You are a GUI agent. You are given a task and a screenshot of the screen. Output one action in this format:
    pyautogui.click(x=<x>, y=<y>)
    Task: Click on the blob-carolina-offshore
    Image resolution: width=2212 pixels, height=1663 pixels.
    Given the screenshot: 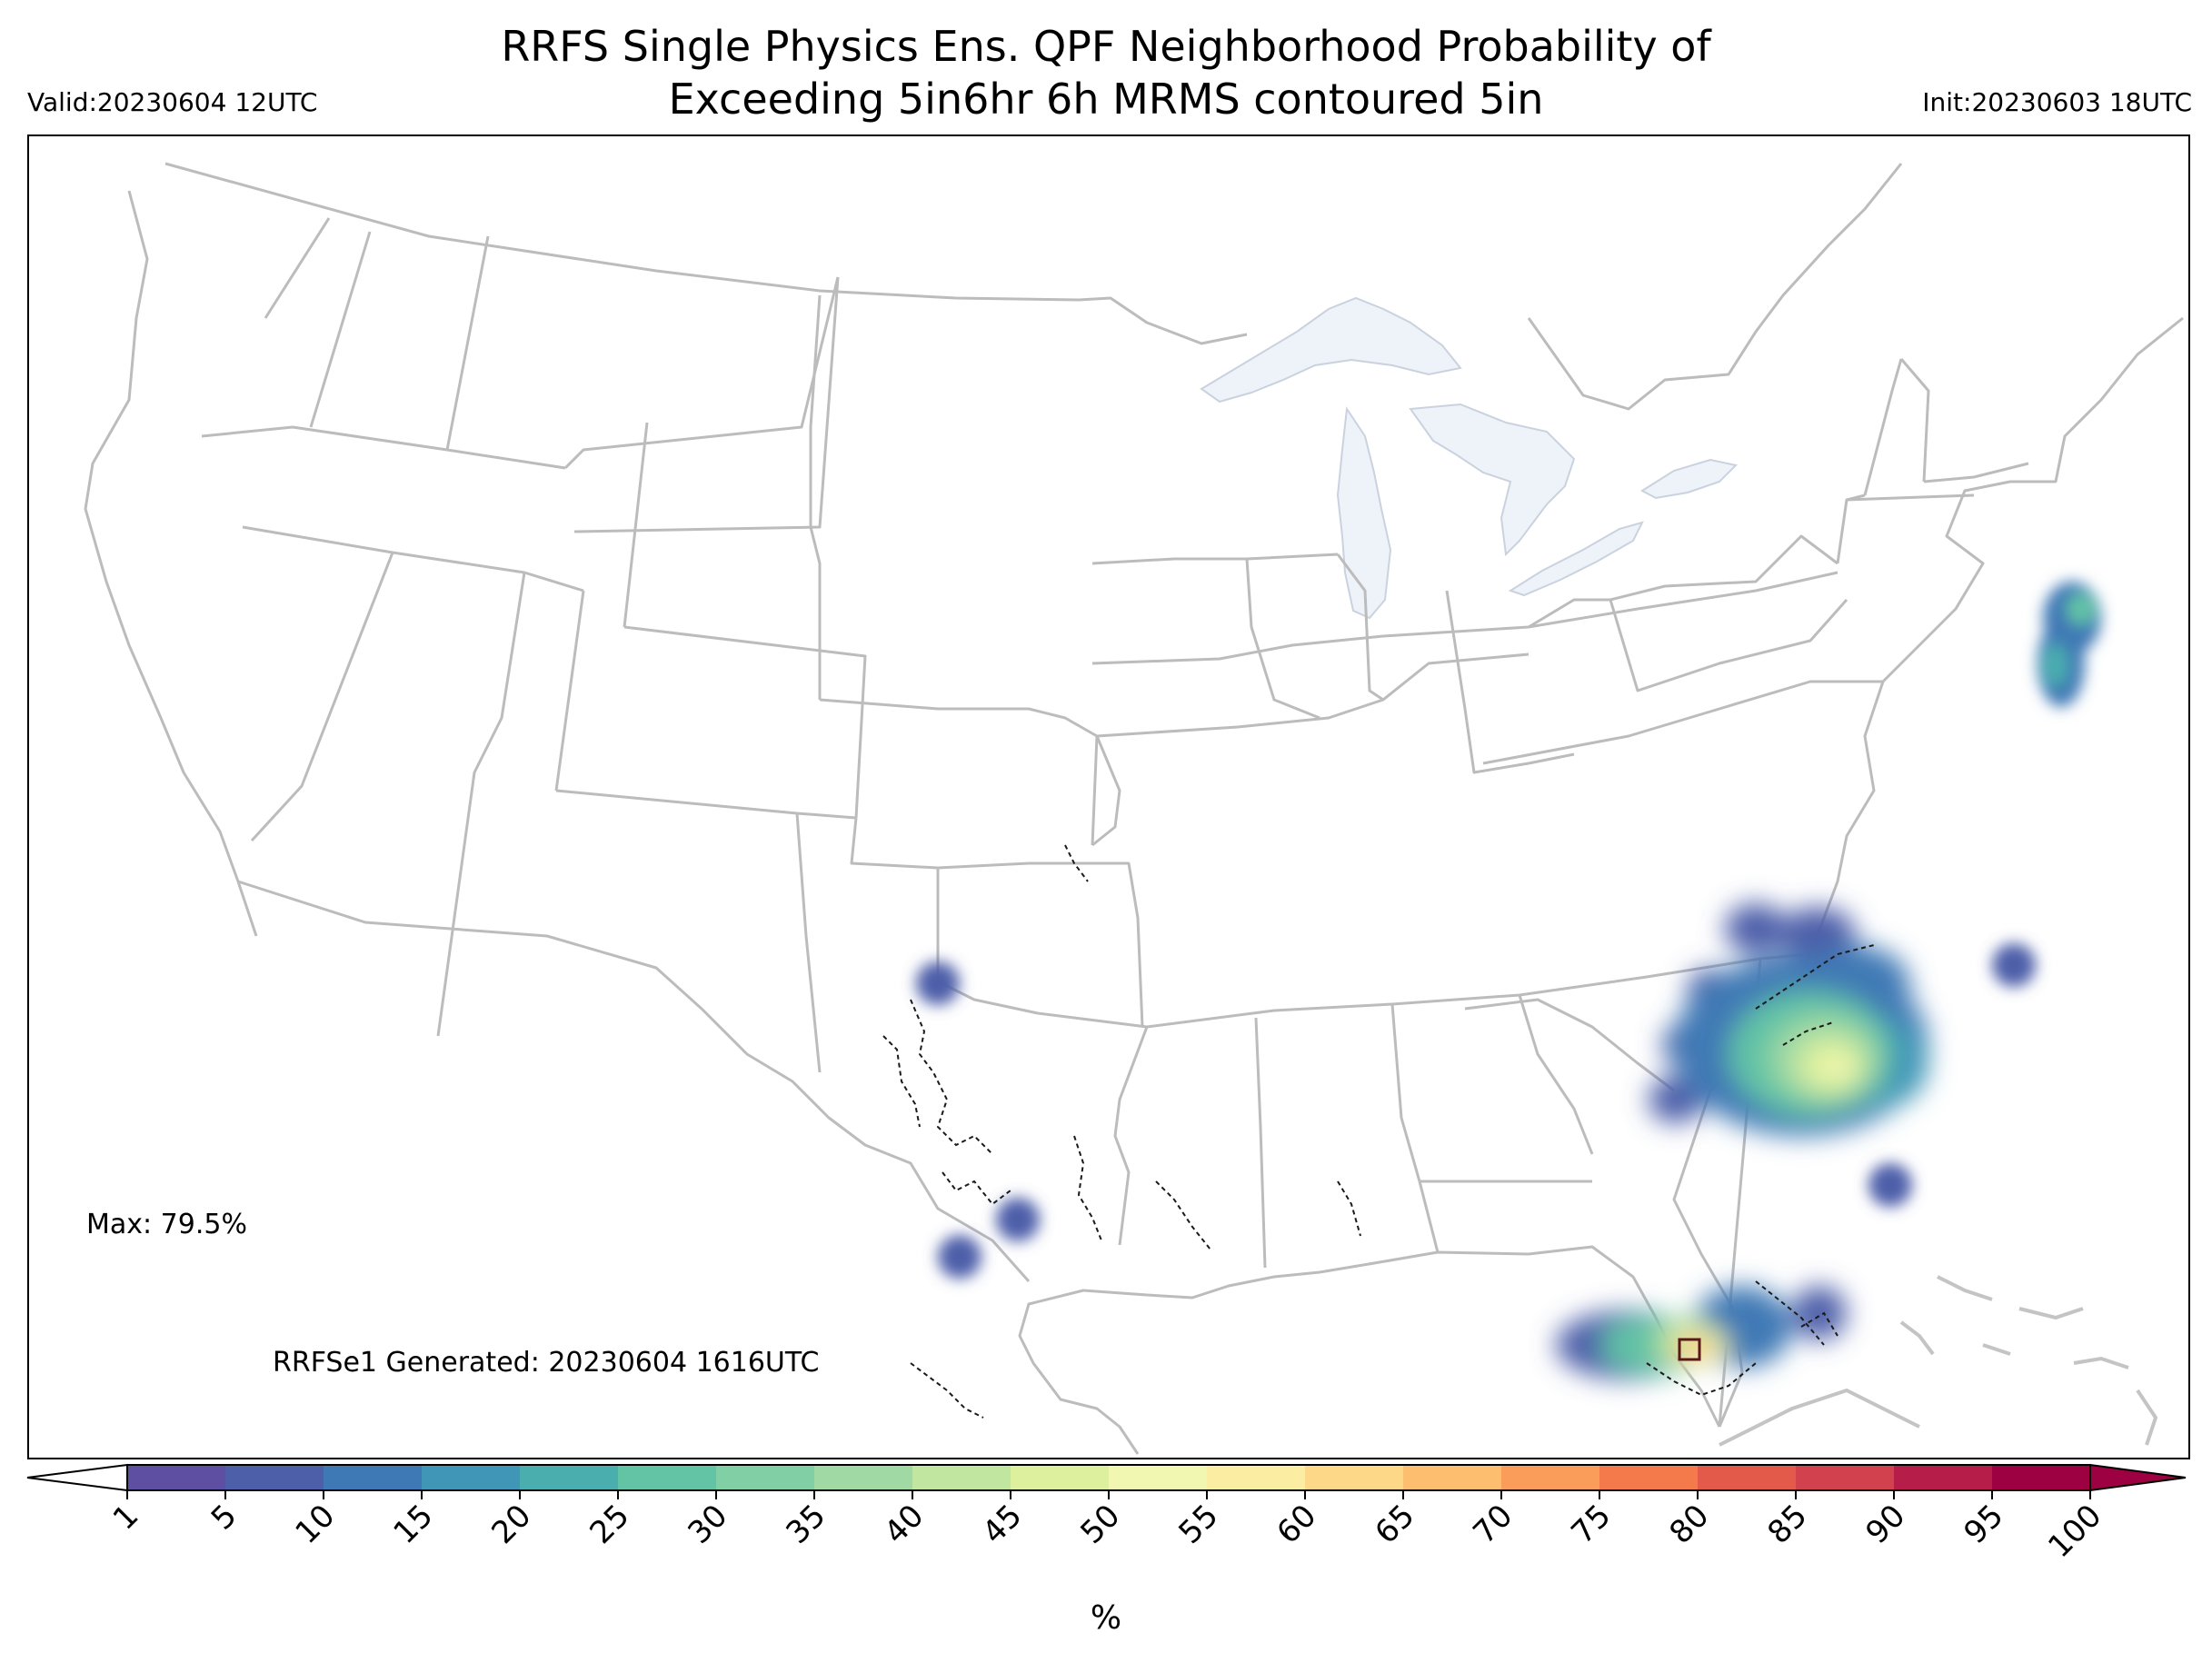 What is the action you would take?
    pyautogui.click(x=1788, y=1019)
    